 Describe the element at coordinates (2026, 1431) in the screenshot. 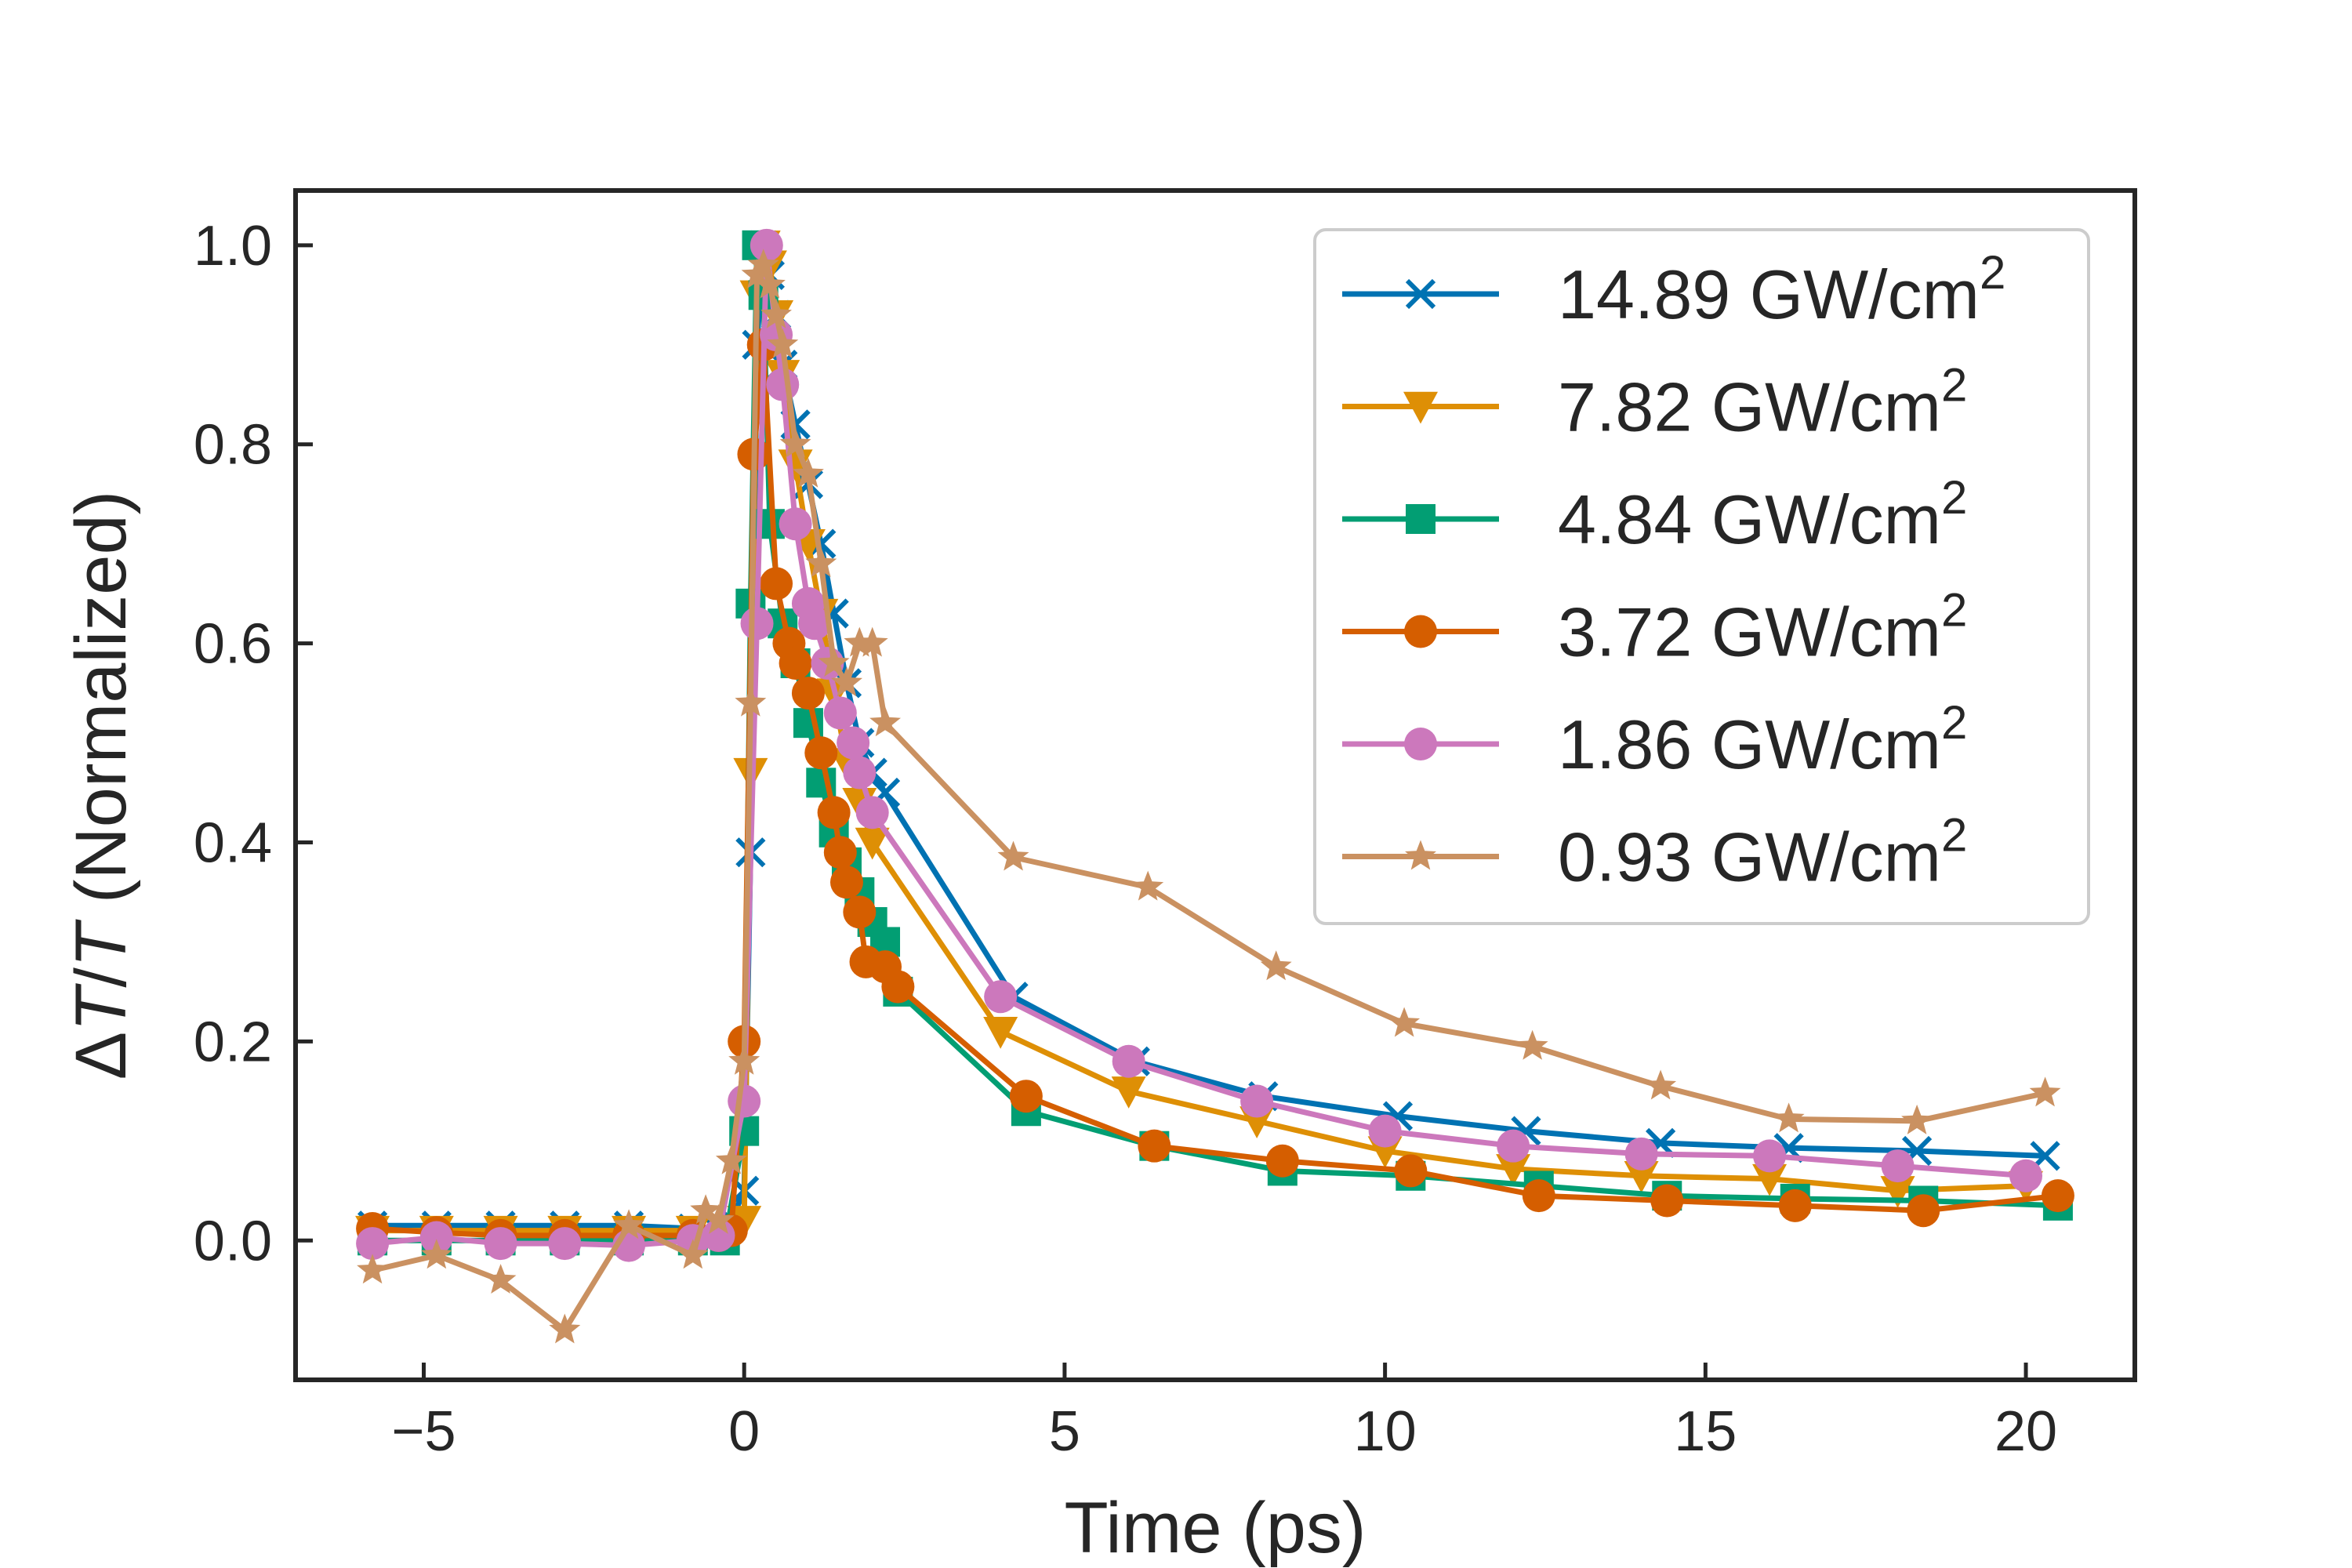

I see `x-tick-label: 20` at that location.